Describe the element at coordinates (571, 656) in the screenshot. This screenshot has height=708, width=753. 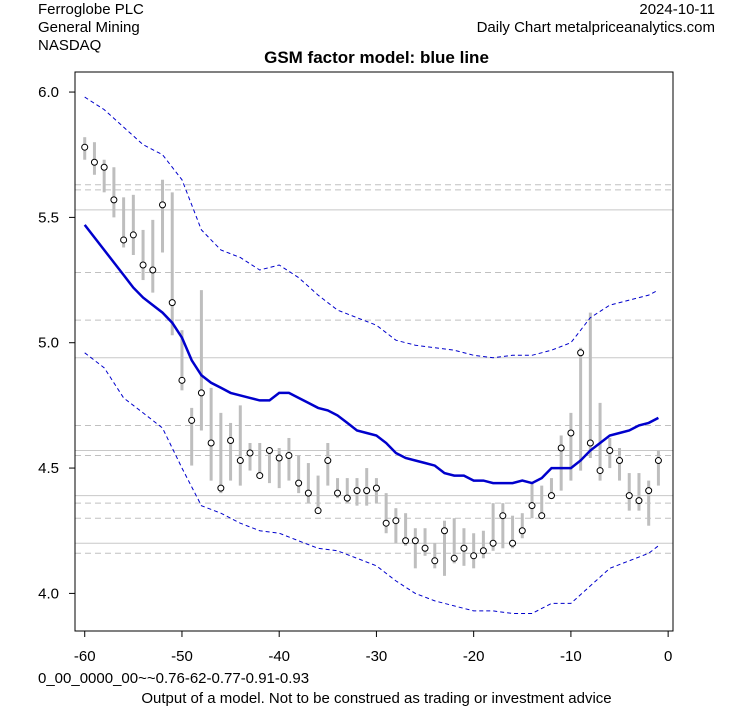
I see `x-tick-label: -10` at that location.